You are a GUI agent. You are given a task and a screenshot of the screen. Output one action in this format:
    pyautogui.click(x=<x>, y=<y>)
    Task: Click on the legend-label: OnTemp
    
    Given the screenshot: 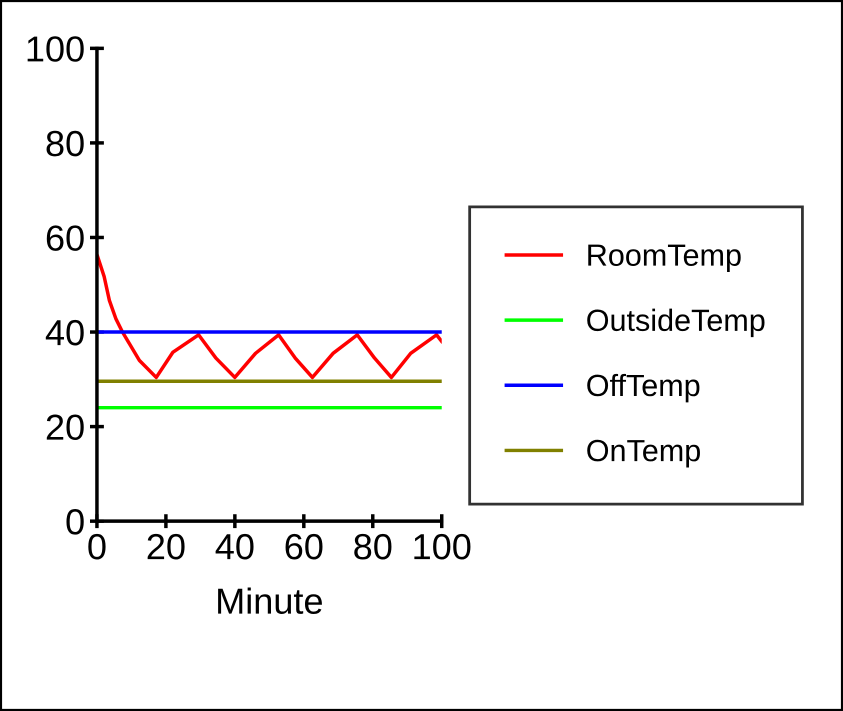 What is the action you would take?
    pyautogui.click(x=643, y=454)
    